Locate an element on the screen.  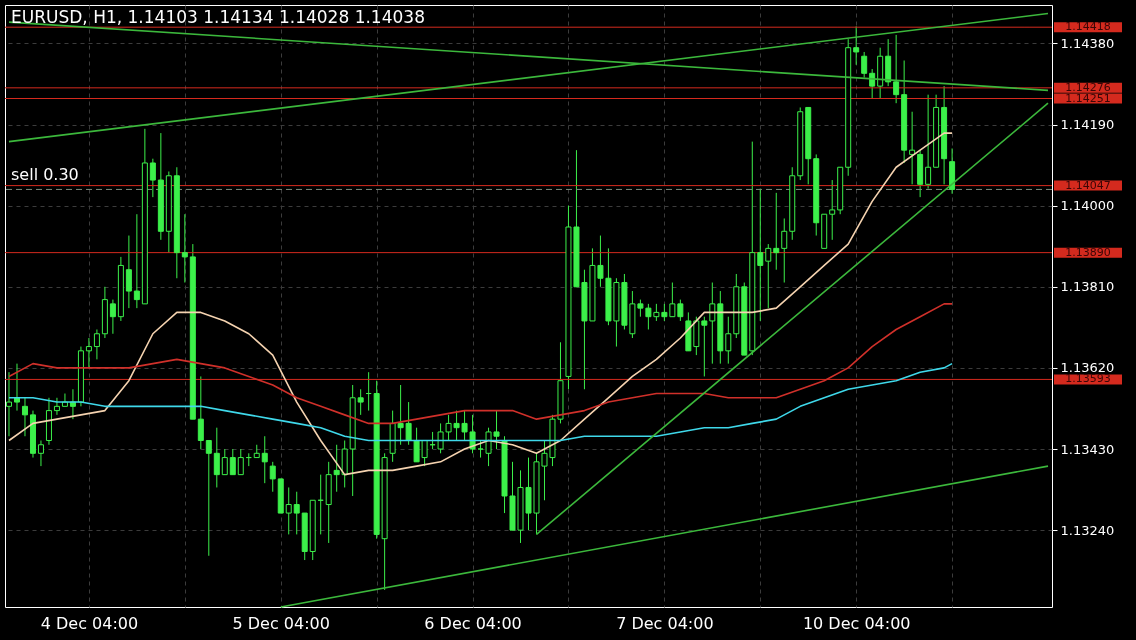
ref-line-label: 1.14276 is located at coordinates (1088, 87).